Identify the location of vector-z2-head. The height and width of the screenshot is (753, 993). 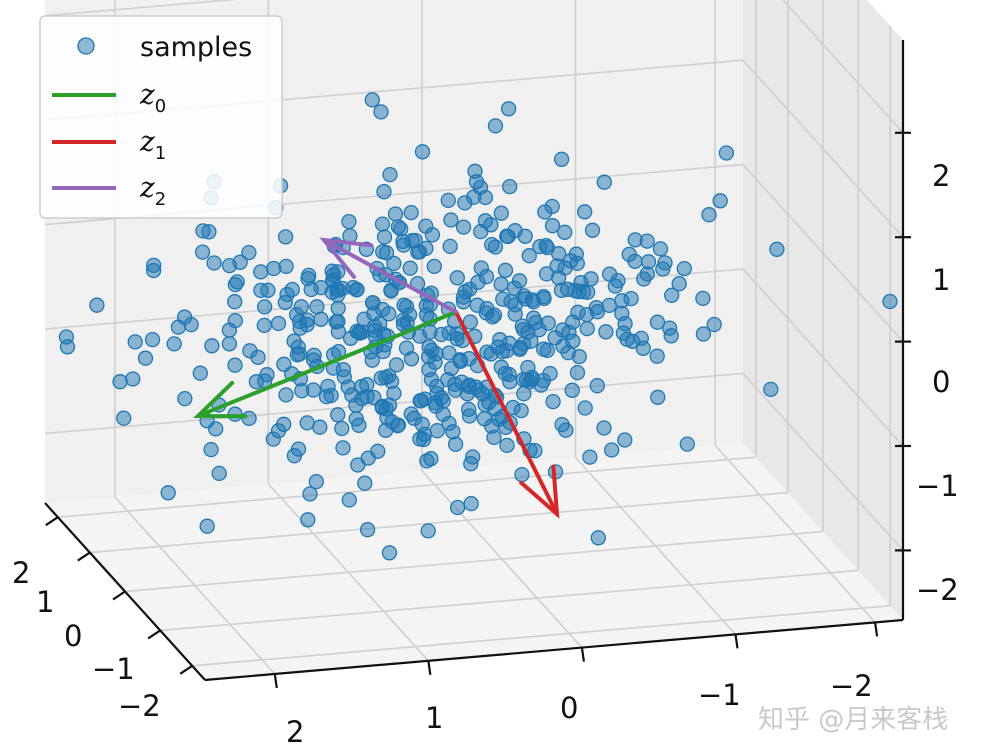
(346, 258).